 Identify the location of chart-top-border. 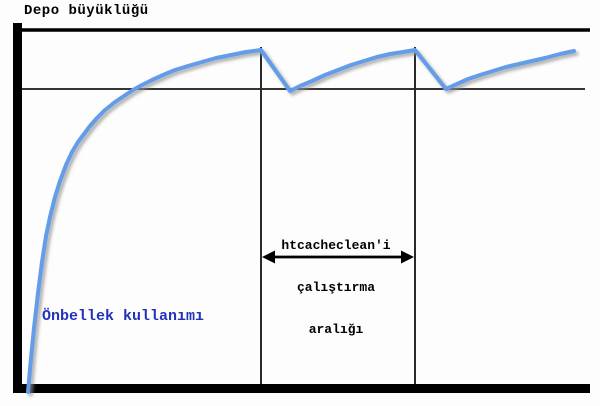
(306, 30).